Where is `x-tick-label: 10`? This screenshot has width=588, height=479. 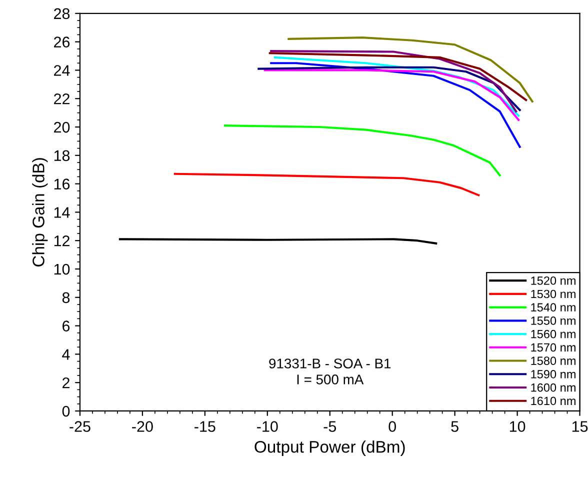
x-tick-label: 10 is located at coordinates (518, 426).